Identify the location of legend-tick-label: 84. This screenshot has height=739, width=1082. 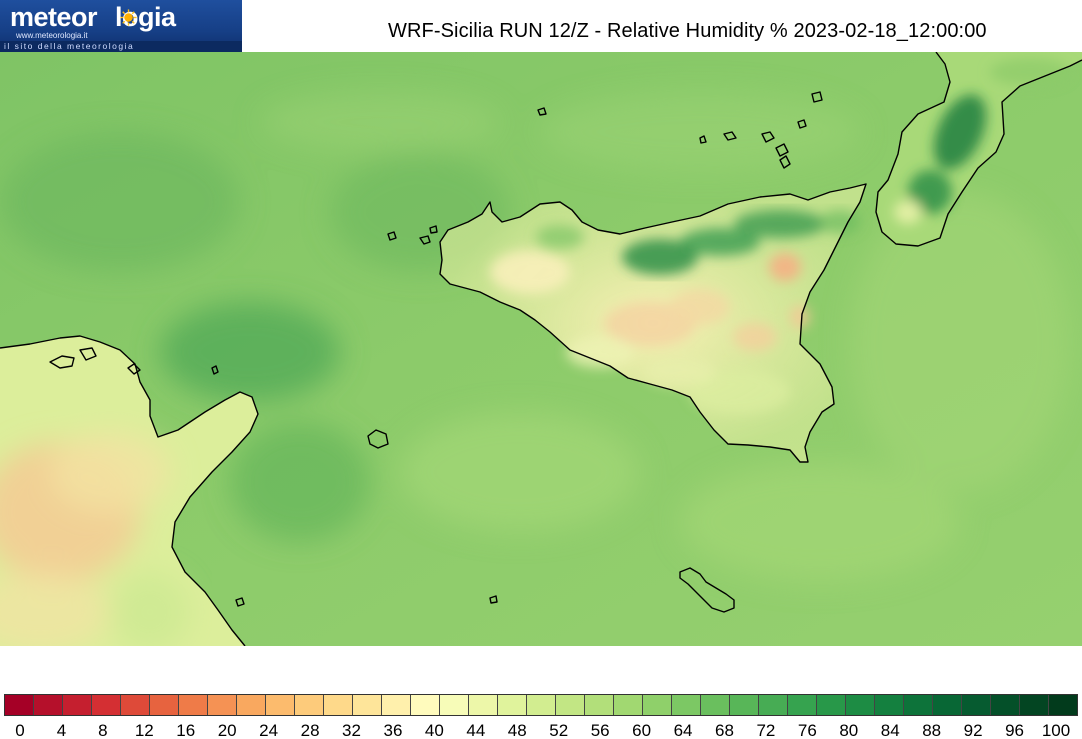
(890, 730).